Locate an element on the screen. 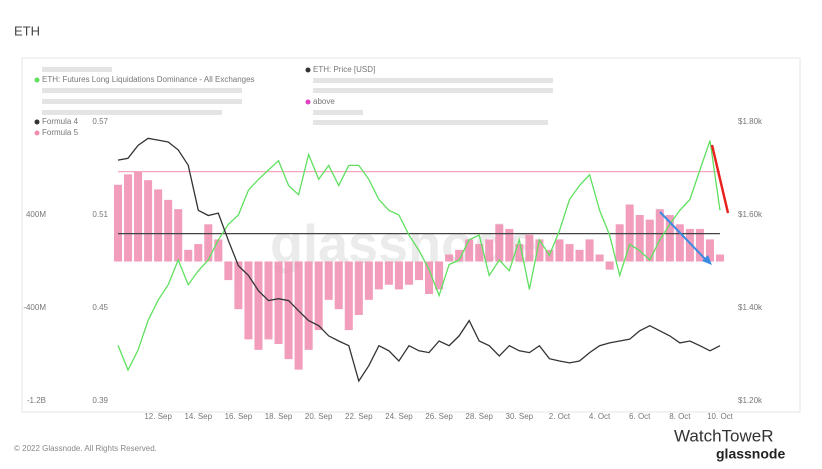 The width and height of the screenshot is (822, 469). legend-label: ETH: Price [USD] is located at coordinates (344, 69).